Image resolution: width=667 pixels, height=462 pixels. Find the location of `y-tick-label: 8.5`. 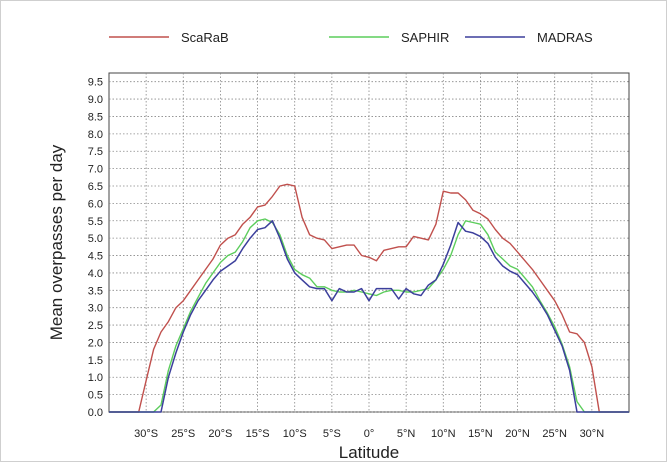

y-tick-label: 8.5 is located at coordinates (95, 117).